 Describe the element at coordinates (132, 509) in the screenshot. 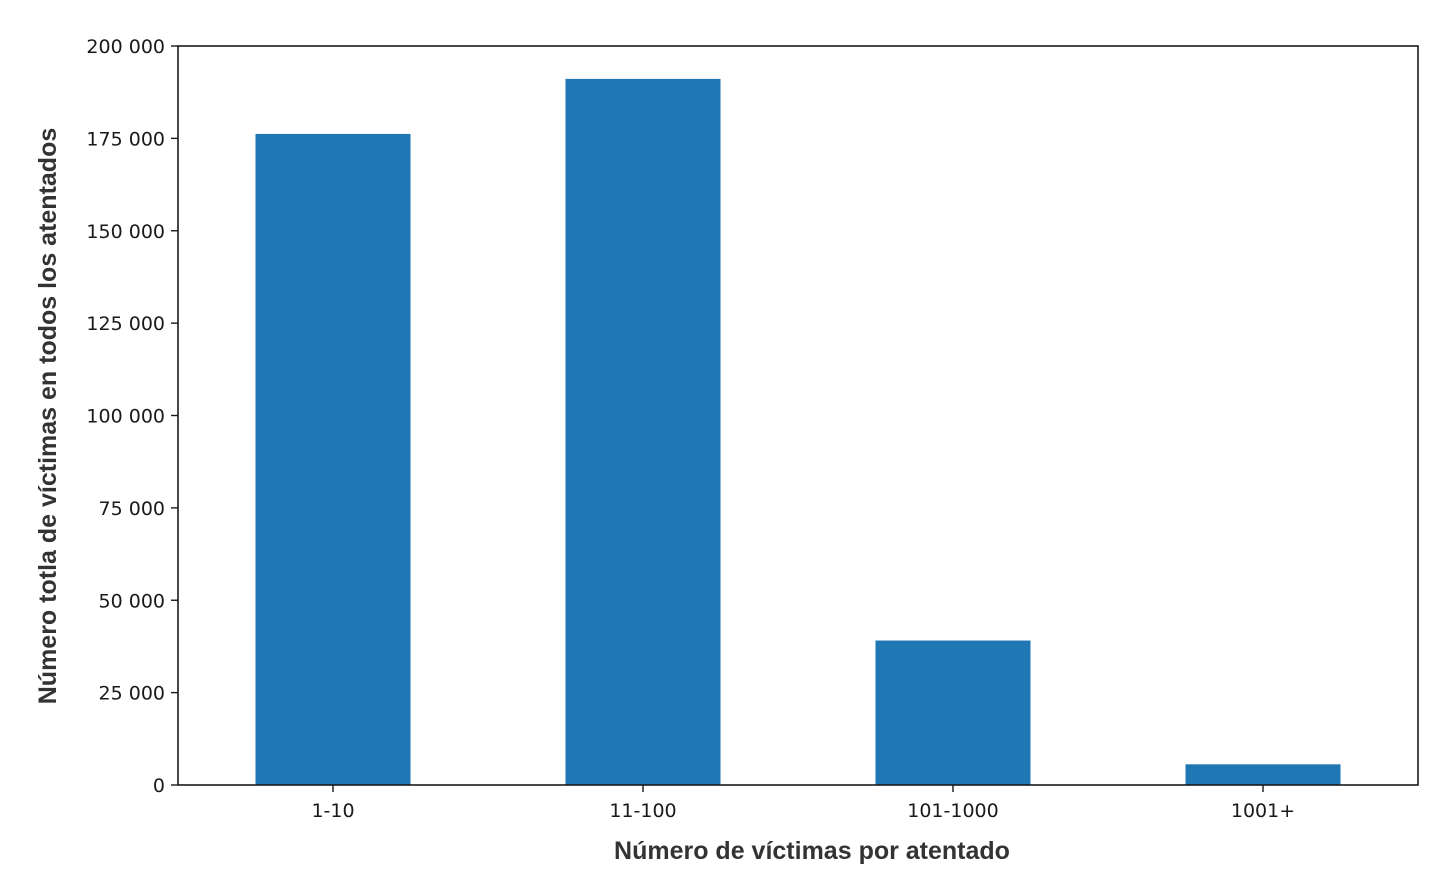

I see `y-tick-label: 75 000` at that location.